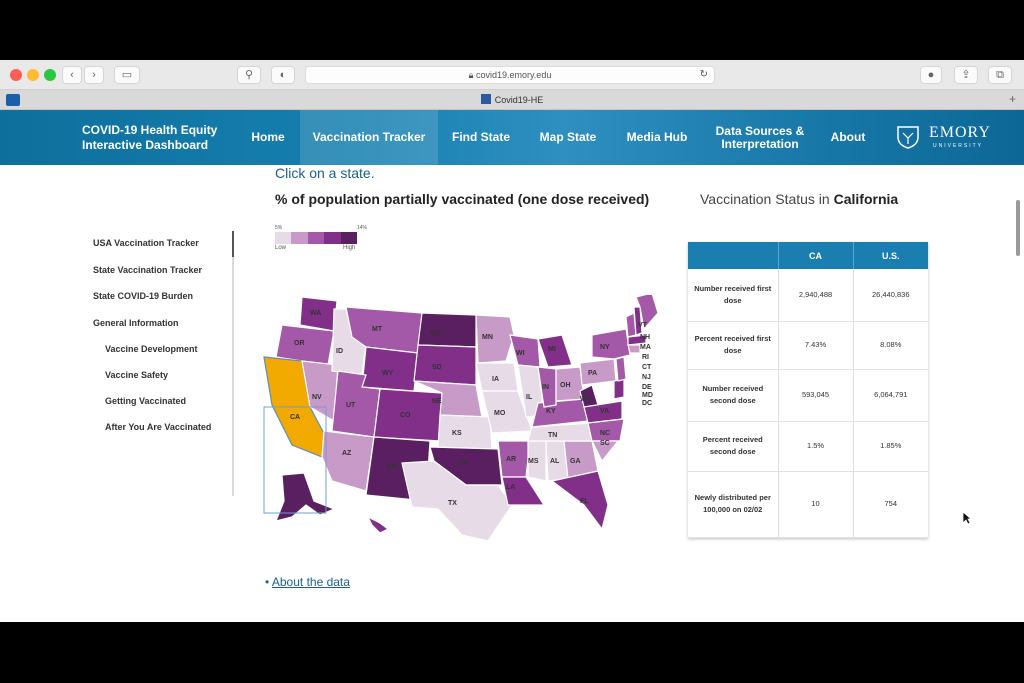 This screenshot has height=683, width=1024. I want to click on address-text: covid19.emory.edu, so click(513, 75).